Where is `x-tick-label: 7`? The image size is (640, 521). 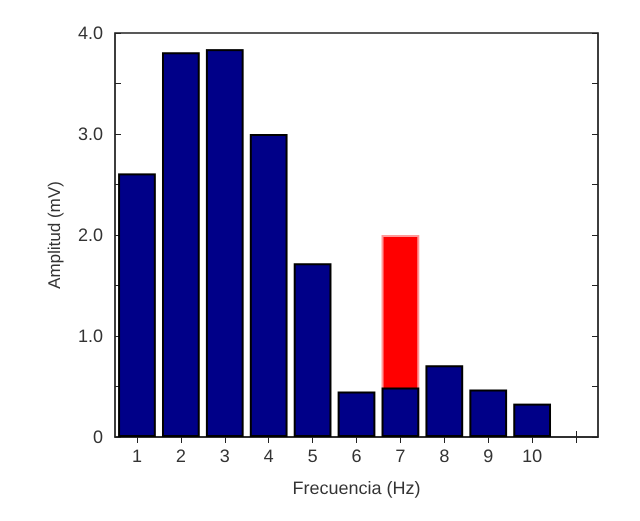 x-tick-label: 7 is located at coordinates (400, 456).